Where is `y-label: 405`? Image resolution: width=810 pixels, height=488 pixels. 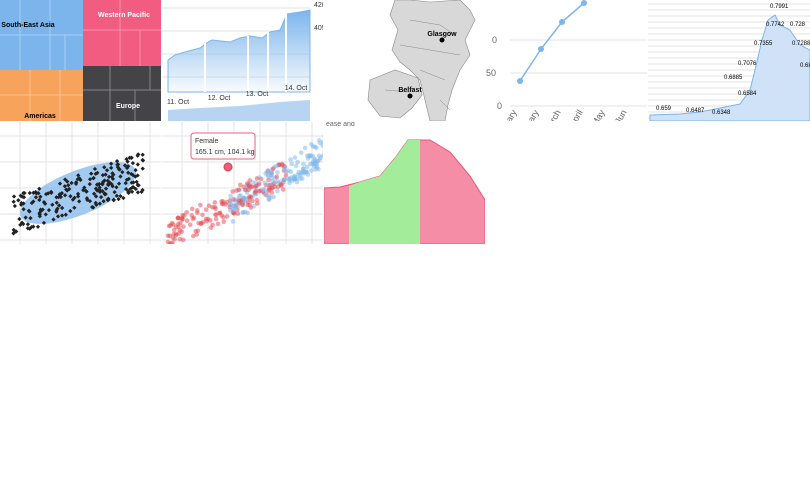 y-label: 405 is located at coordinates (320, 28).